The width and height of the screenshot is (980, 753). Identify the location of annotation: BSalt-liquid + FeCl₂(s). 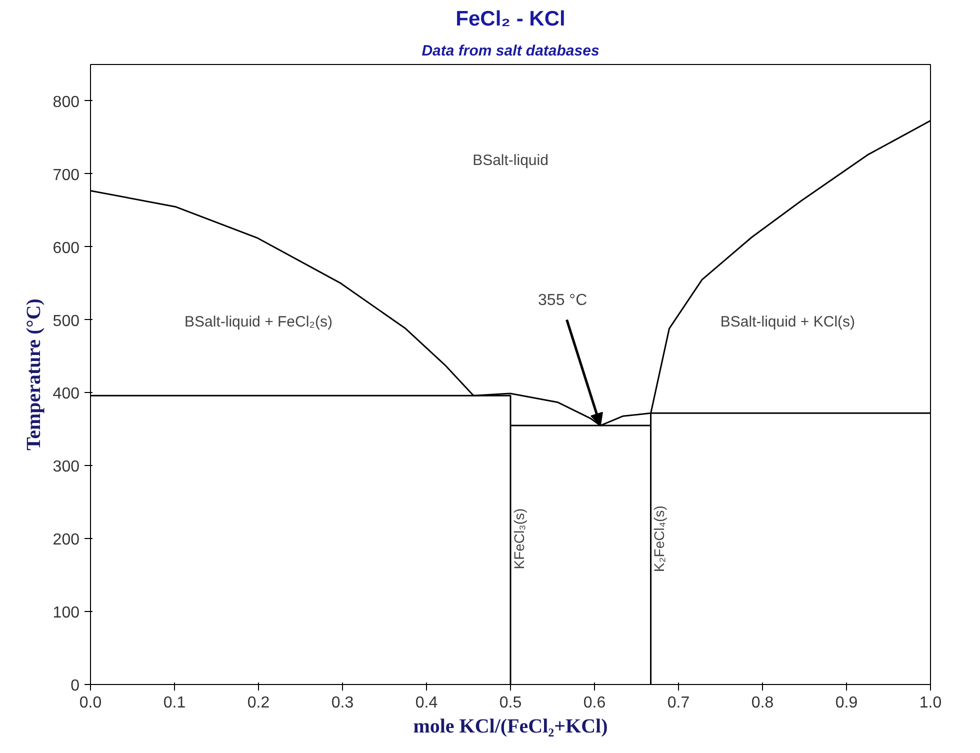
(258, 321).